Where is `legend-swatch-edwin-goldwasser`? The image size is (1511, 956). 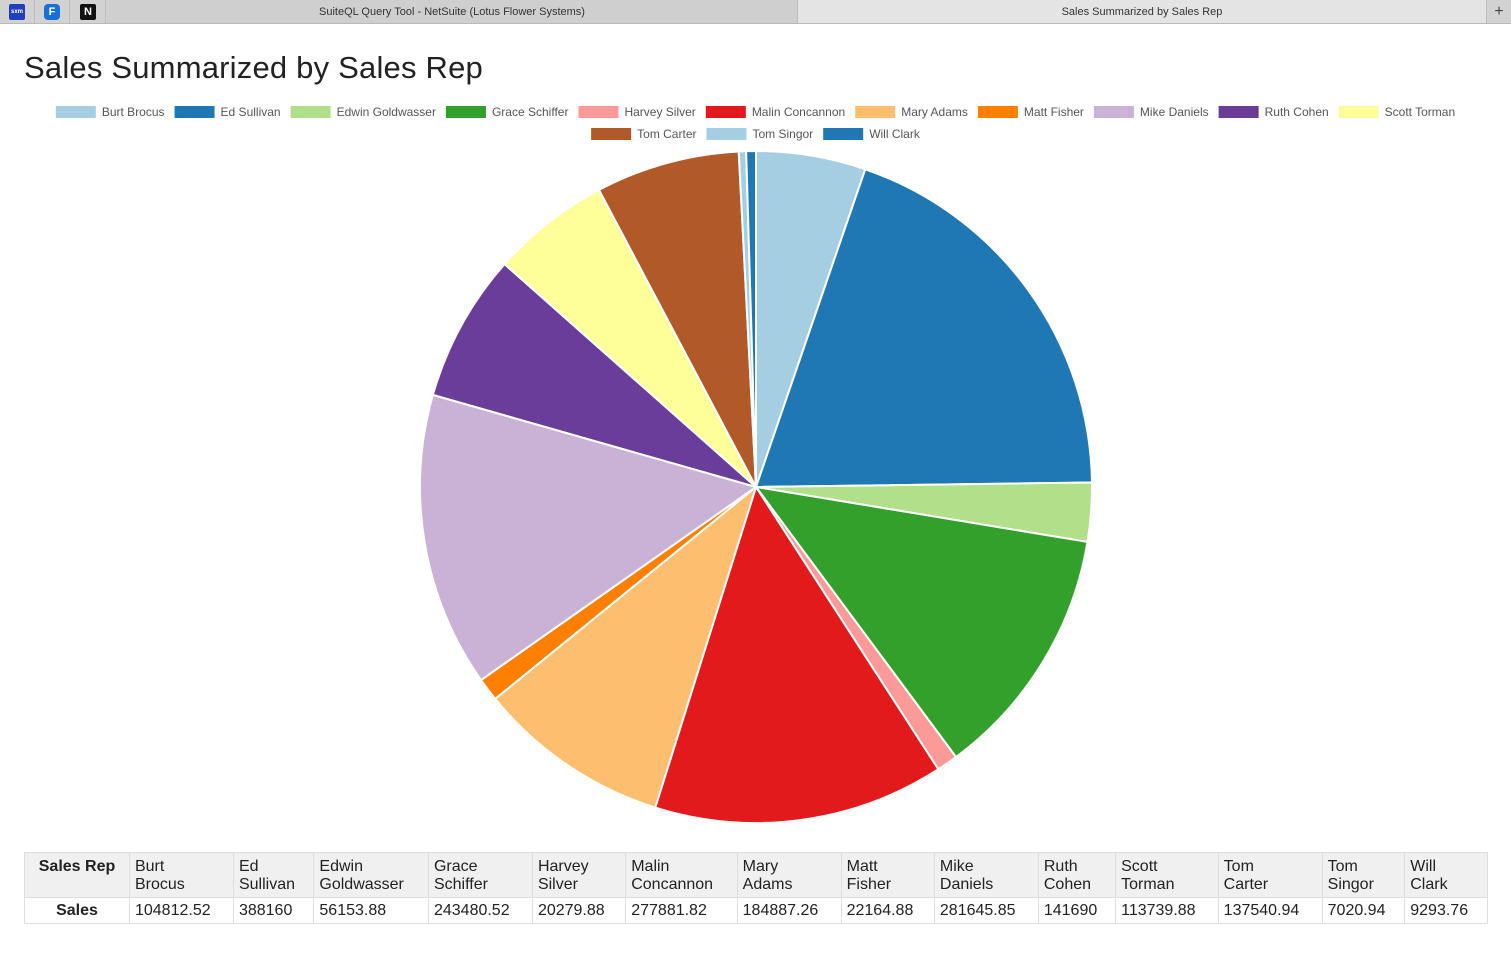 legend-swatch-edwin-goldwasser is located at coordinates (310, 112).